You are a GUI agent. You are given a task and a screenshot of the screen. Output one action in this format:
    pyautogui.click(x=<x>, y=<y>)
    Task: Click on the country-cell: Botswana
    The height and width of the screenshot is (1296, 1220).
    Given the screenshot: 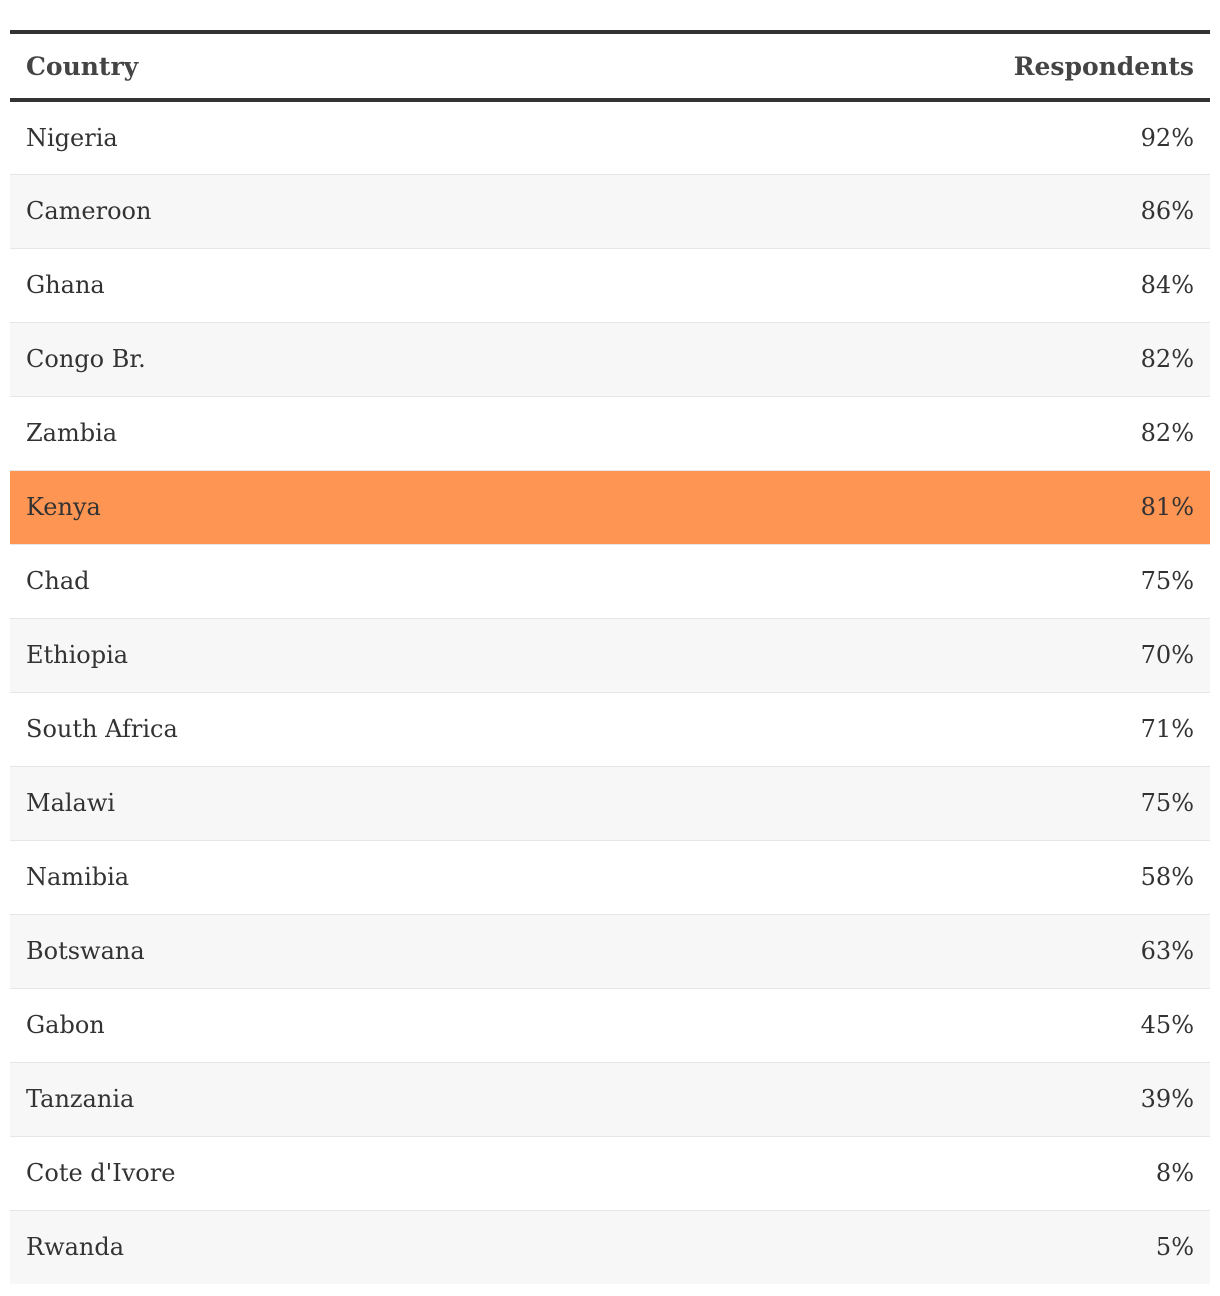 What is the action you would take?
    pyautogui.click(x=85, y=951)
    